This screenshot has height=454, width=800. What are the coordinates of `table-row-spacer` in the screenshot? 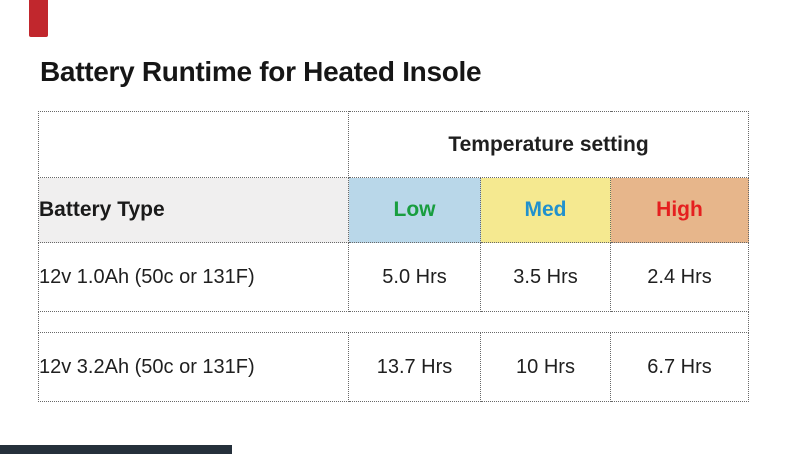 It's located at (393, 322).